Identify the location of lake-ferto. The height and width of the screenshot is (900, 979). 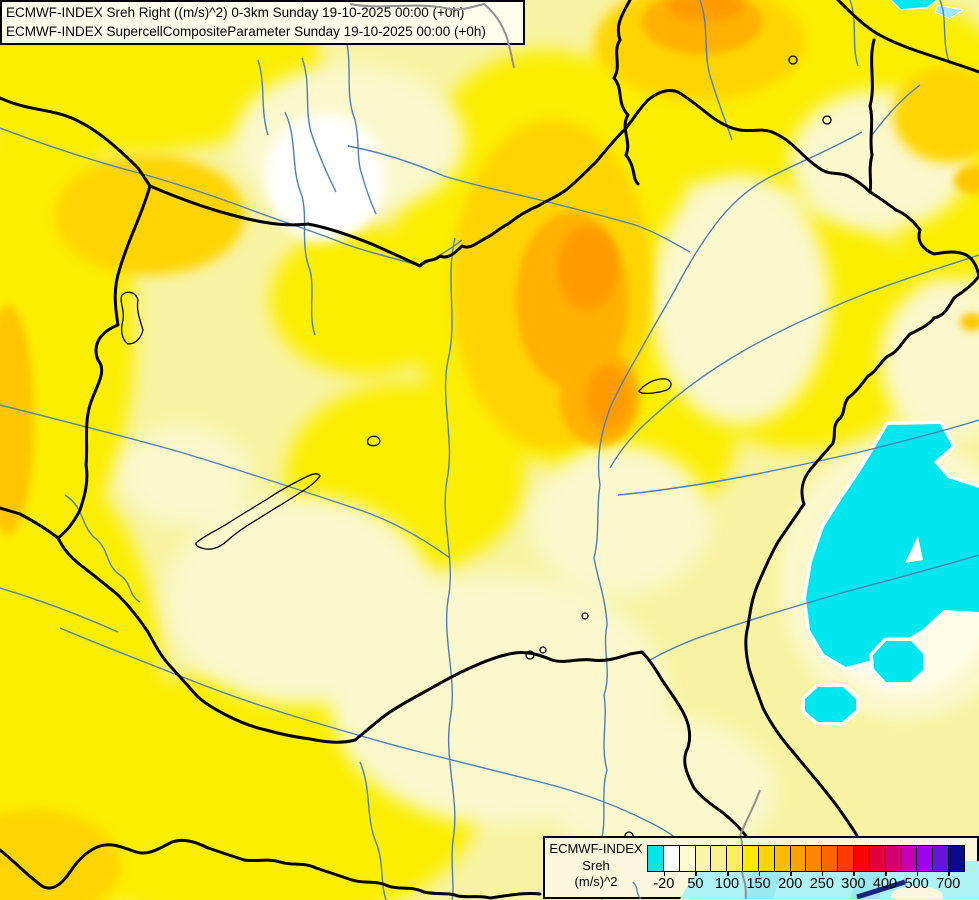
(132, 318).